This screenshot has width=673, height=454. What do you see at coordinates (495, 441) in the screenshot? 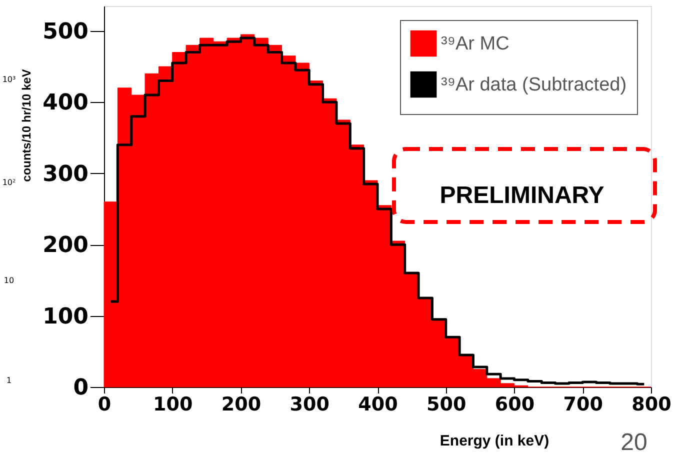
I see `x-axis-title: Energy (in keV)` at bounding box center [495, 441].